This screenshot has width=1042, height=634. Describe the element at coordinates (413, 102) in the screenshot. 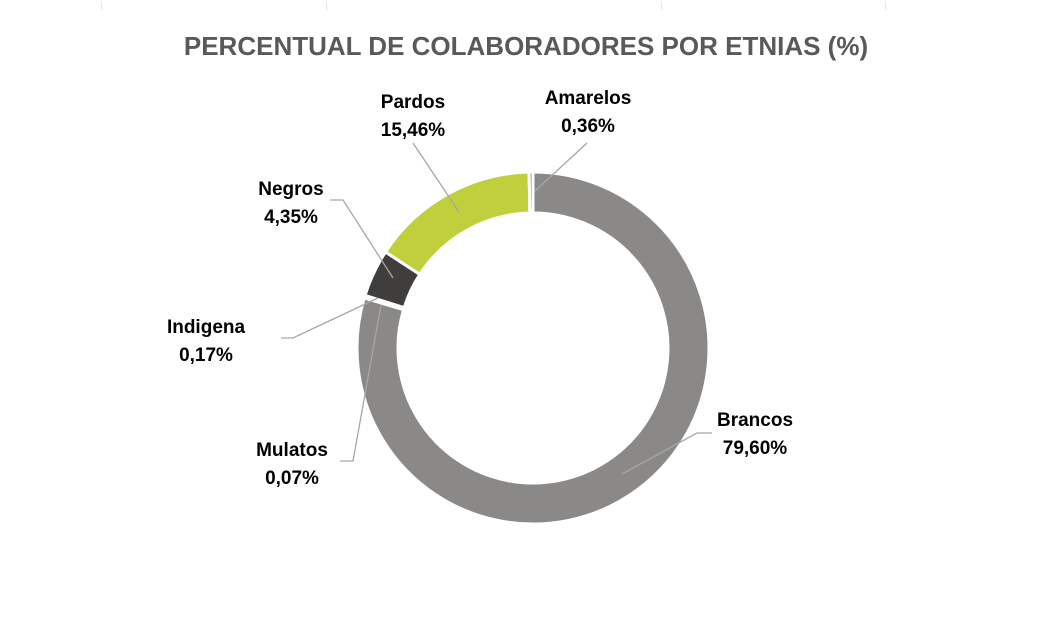

I see `label-name-pardos: Pardos` at that location.